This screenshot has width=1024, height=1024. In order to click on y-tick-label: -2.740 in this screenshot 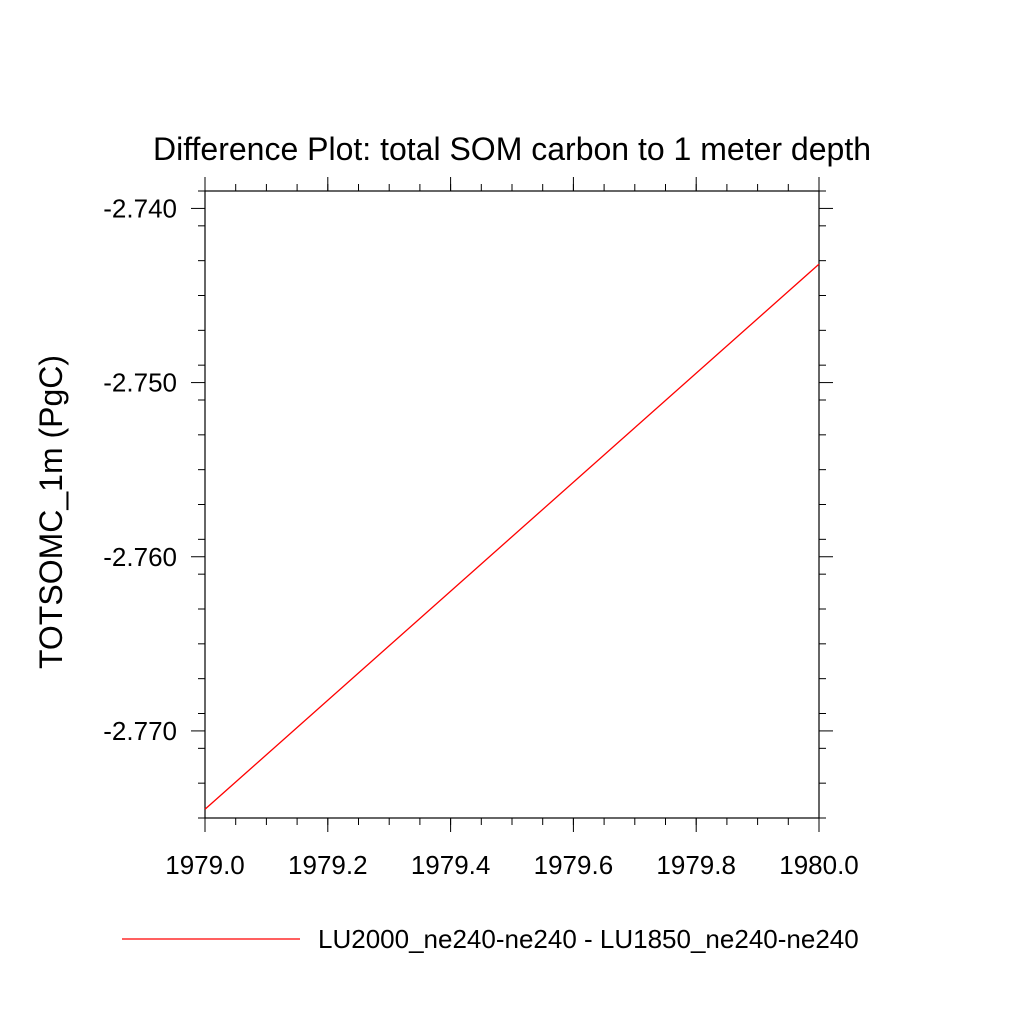, I will do `click(140, 208)`.